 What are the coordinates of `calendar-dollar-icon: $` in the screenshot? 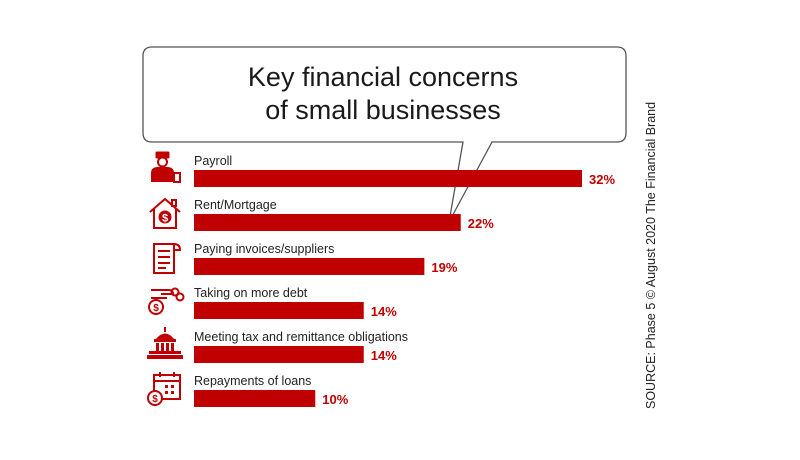 It's located at (164, 389).